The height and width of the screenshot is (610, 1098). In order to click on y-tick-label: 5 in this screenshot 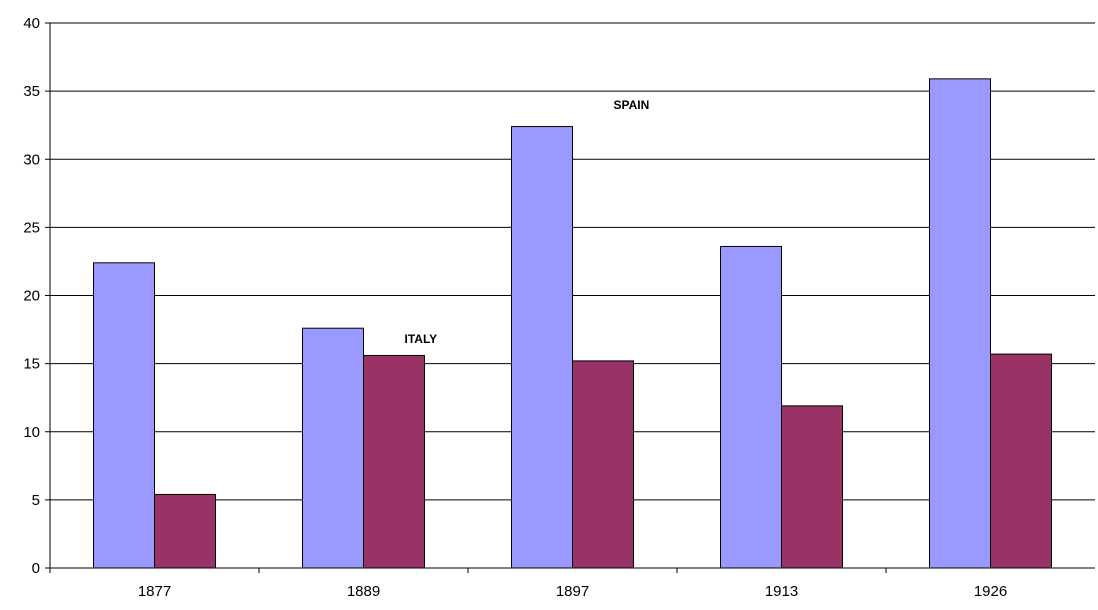, I will do `click(36, 500)`.